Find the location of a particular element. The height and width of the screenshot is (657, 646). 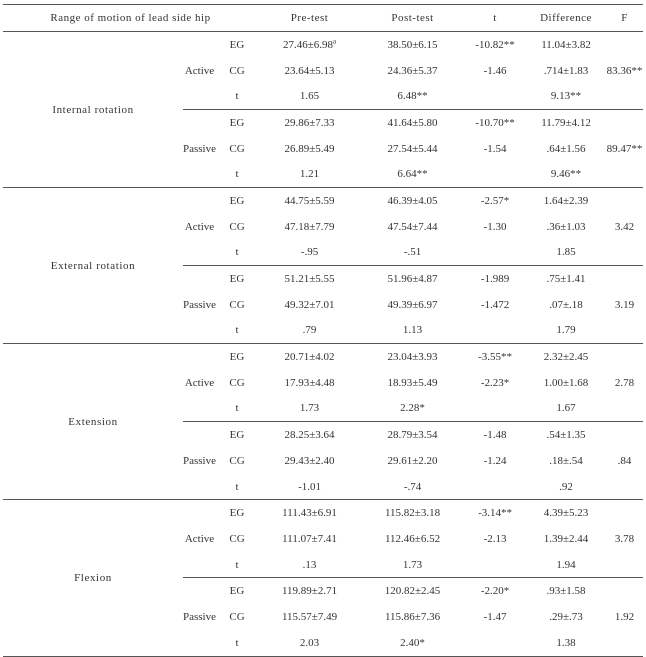

t-value-cell: -2.20* is located at coordinates (495, 591).